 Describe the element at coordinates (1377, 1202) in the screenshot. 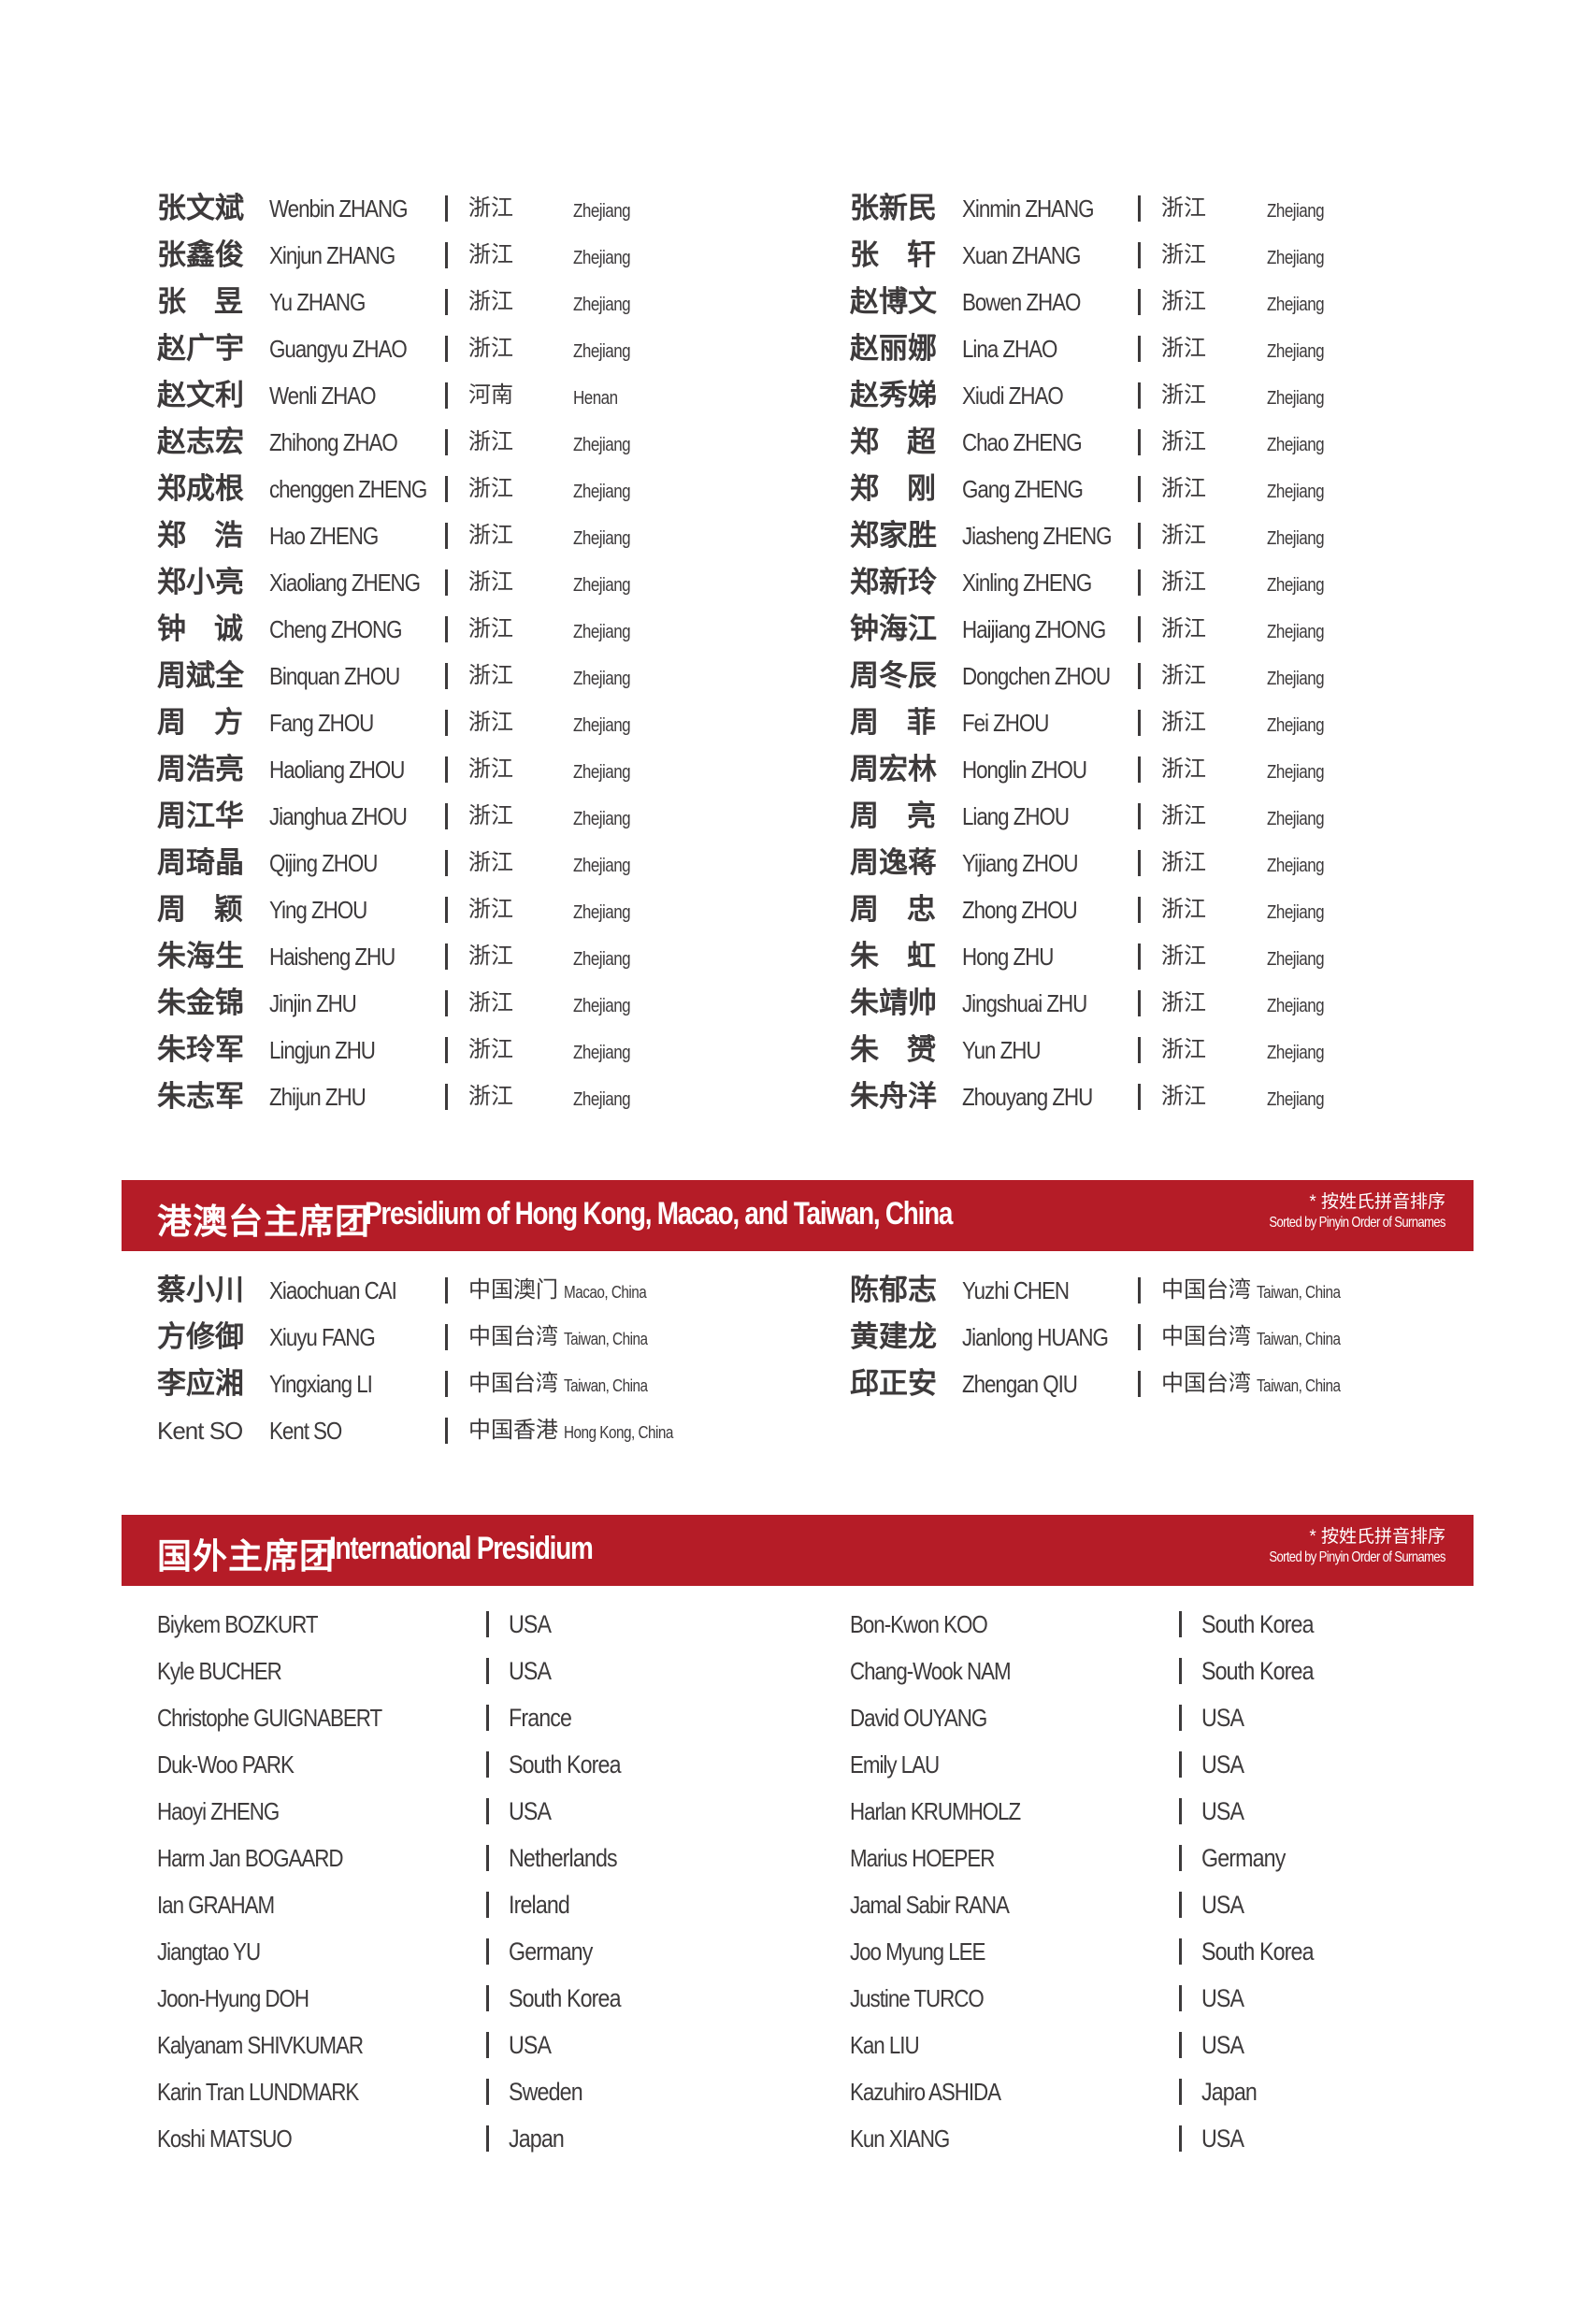

I see `sort-note-cn: * 按姓氏拼音排序` at that location.